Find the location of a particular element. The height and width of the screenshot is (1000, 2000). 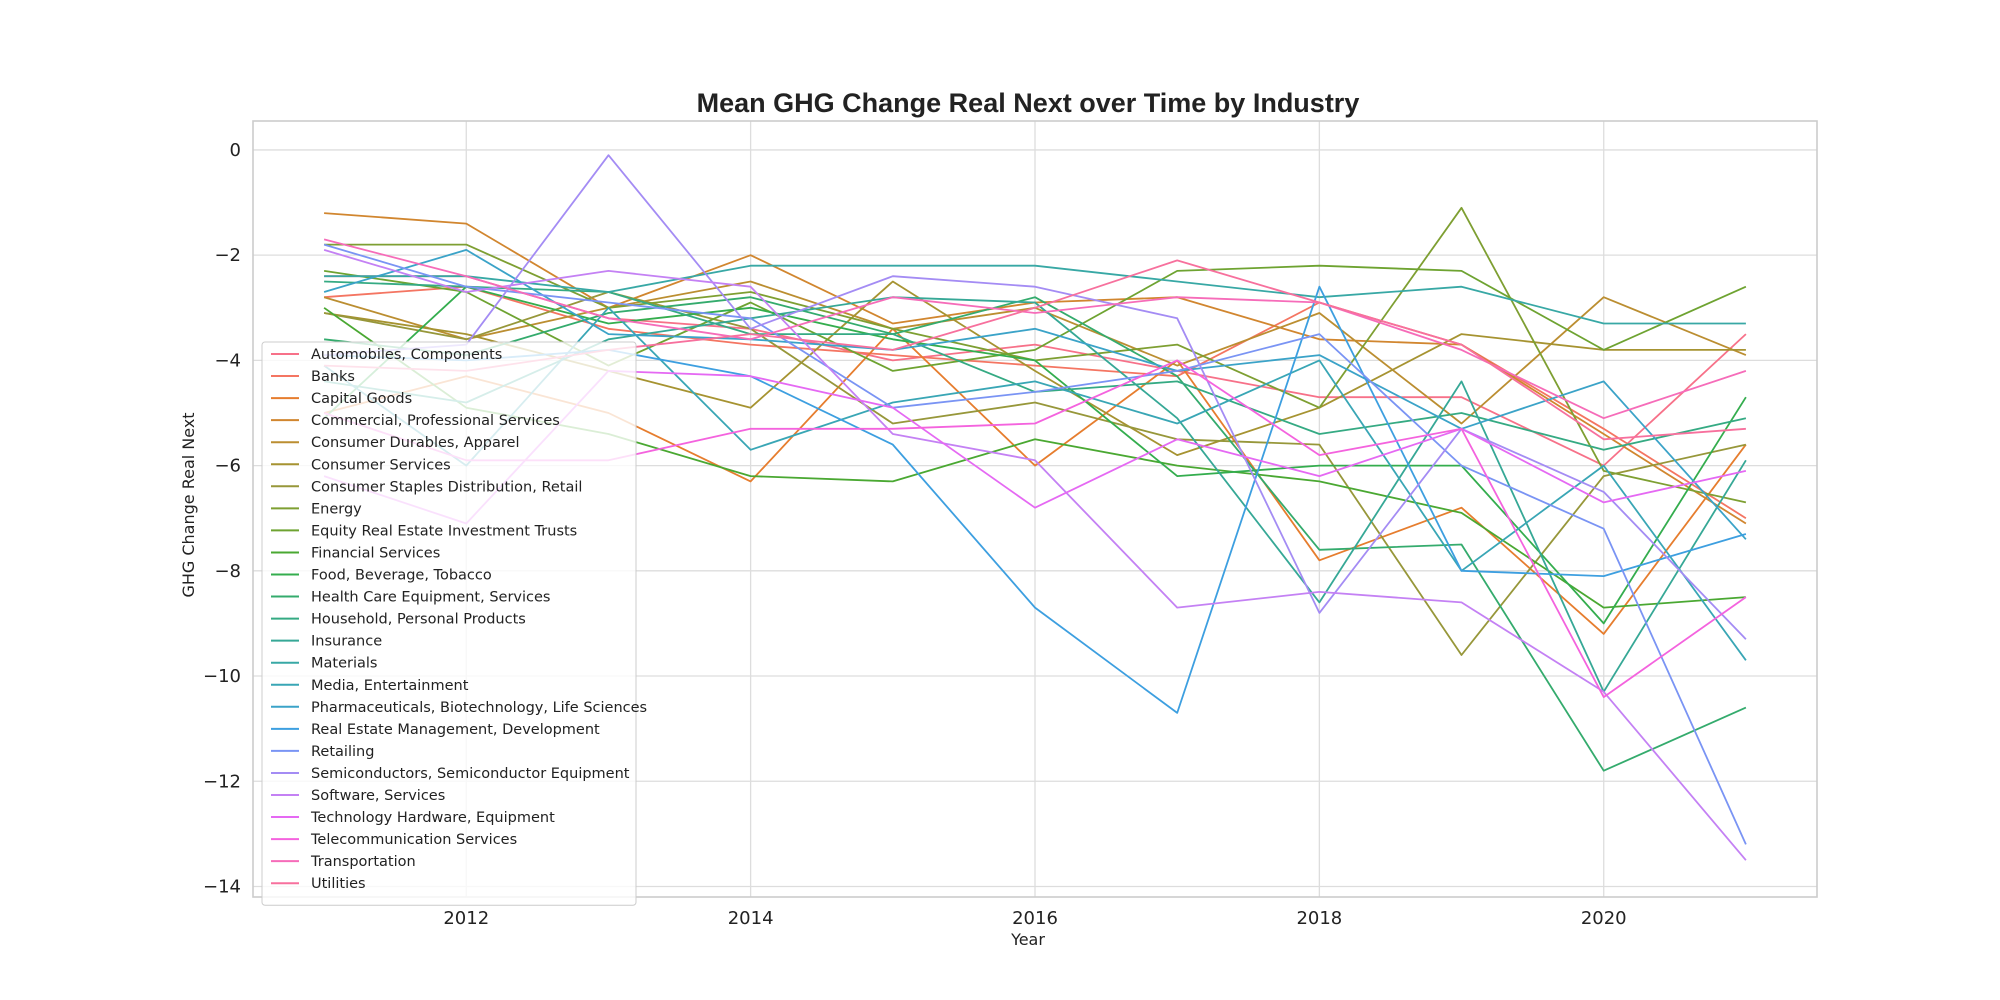

legend-label: Energy is located at coordinates (336, 509).